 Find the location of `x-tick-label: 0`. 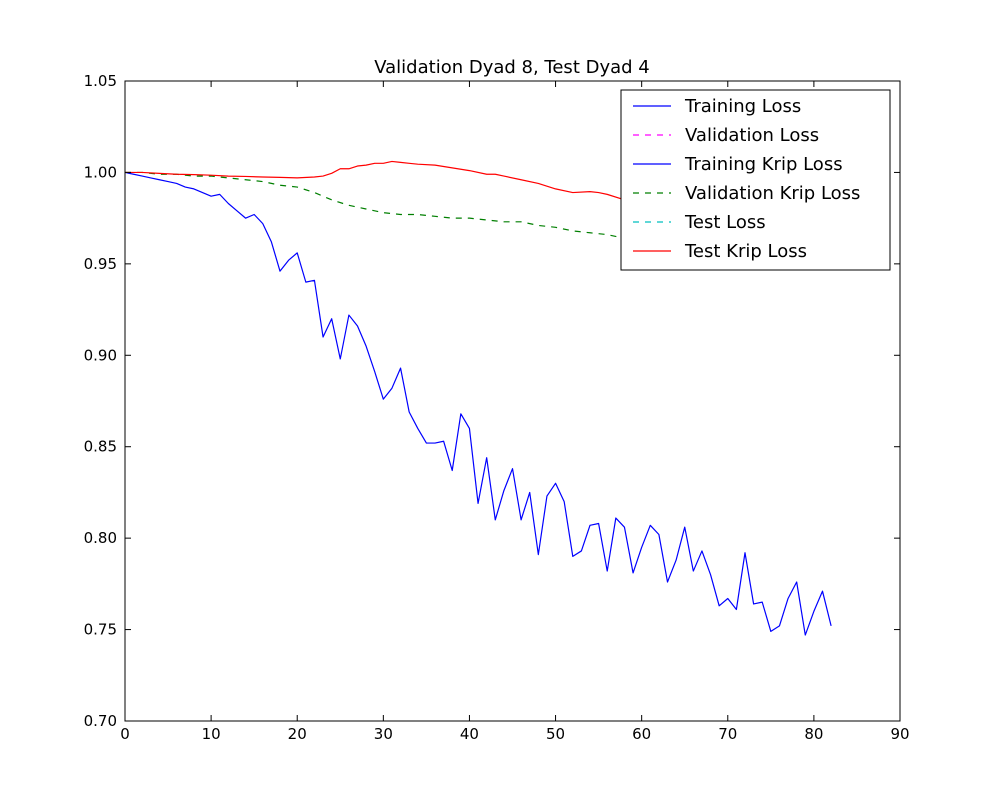

x-tick-label: 0 is located at coordinates (125, 734).